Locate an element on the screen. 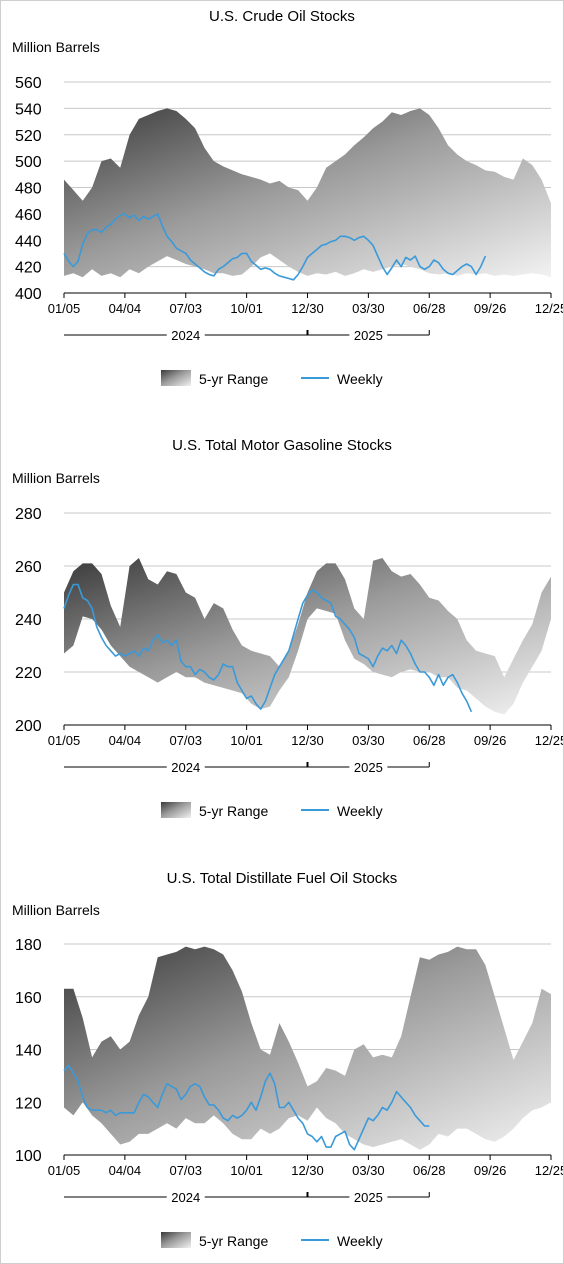 The width and height of the screenshot is (564, 1264). y-tick-label: 560 is located at coordinates (28, 83).